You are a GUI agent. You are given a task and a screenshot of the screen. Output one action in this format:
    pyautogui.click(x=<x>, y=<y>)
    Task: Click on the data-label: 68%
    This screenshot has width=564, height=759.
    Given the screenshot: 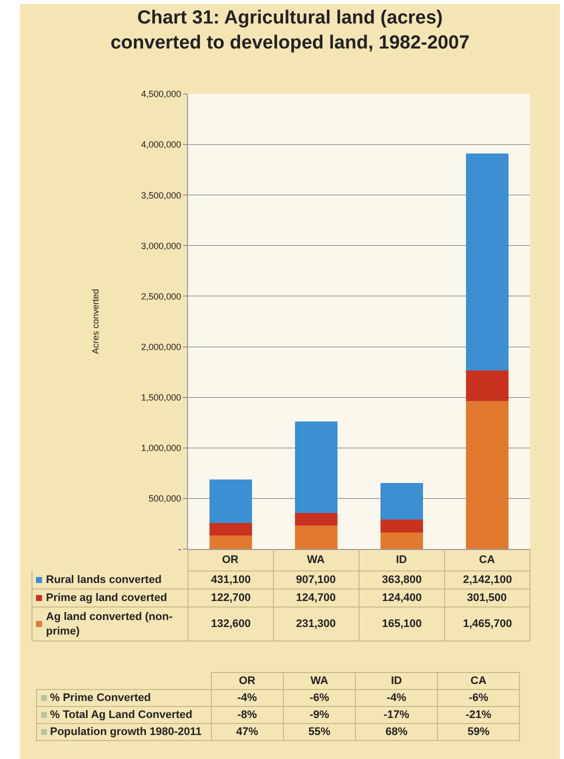 What is the action you would take?
    pyautogui.click(x=396, y=732)
    